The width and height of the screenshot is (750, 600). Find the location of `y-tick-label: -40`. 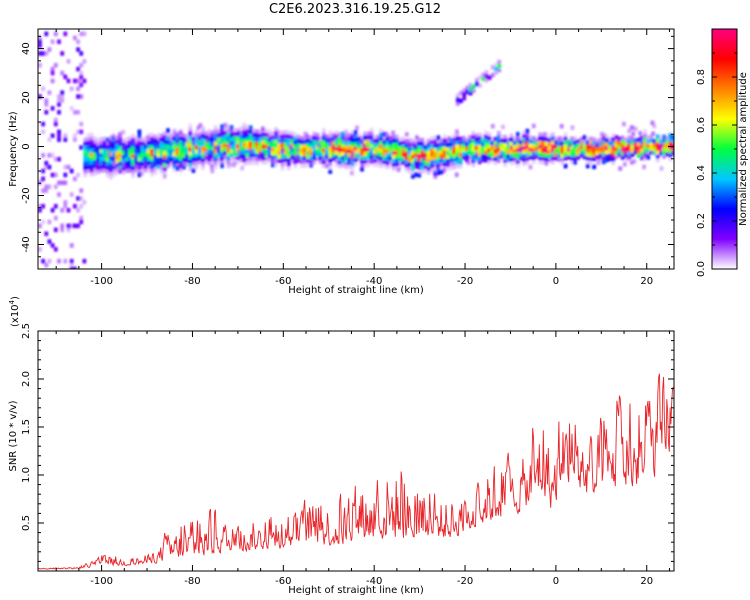

y-tick-label: -40 is located at coordinates (26, 244).